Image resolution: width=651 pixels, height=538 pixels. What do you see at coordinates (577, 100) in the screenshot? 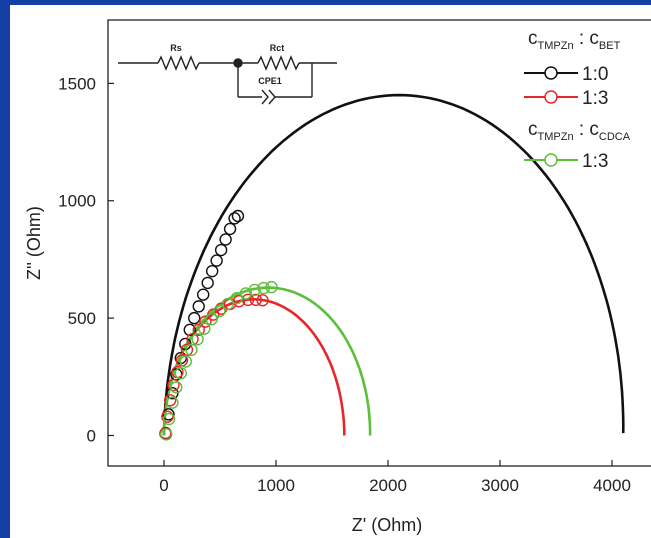
I see `legend: cTMPZn : cBET cTMPZn : cCDCA 1:0 1:3 1:3` at bounding box center [577, 100].